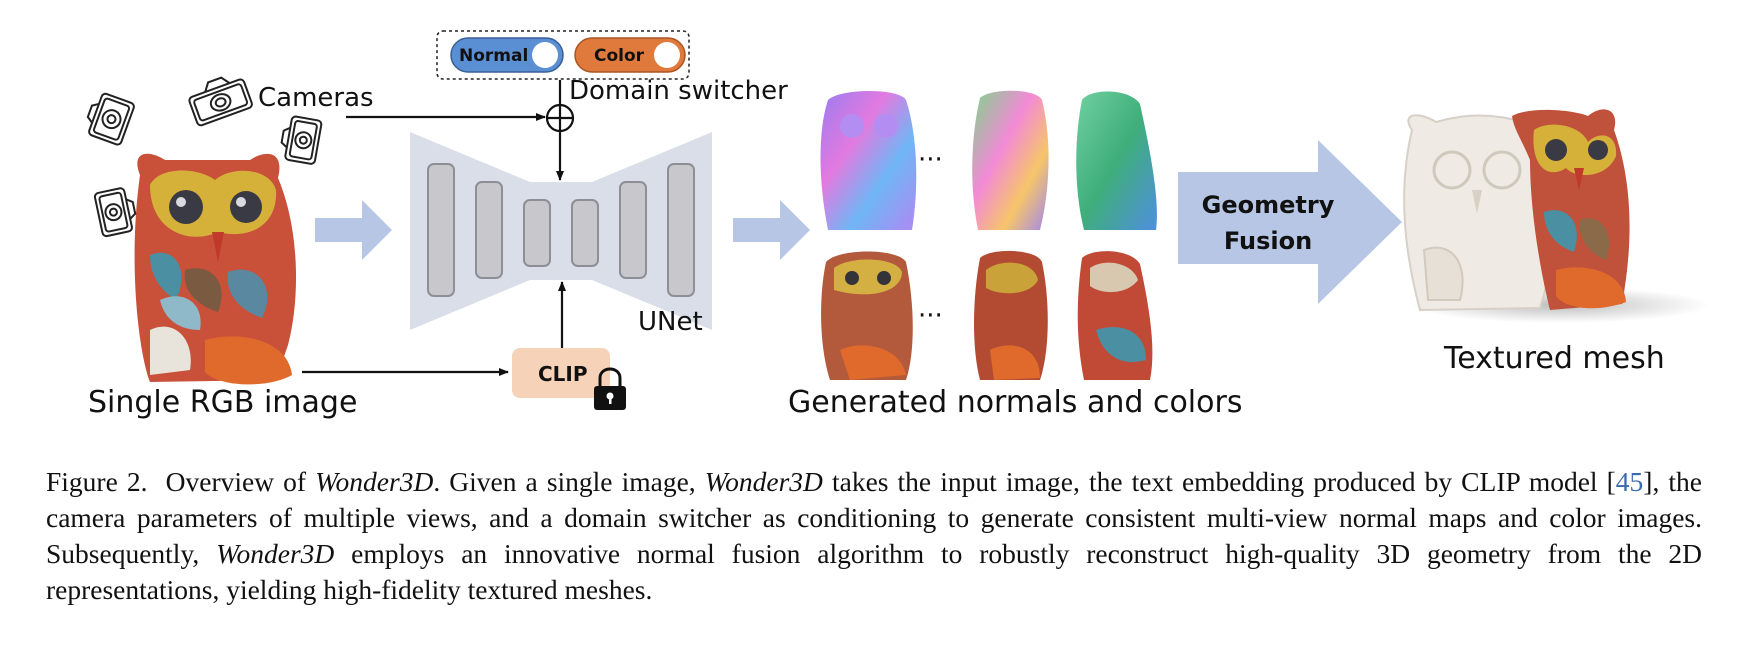 The height and width of the screenshot is (648, 1738). I want to click on fusion-label-line2: Fusion, so click(1268, 241).